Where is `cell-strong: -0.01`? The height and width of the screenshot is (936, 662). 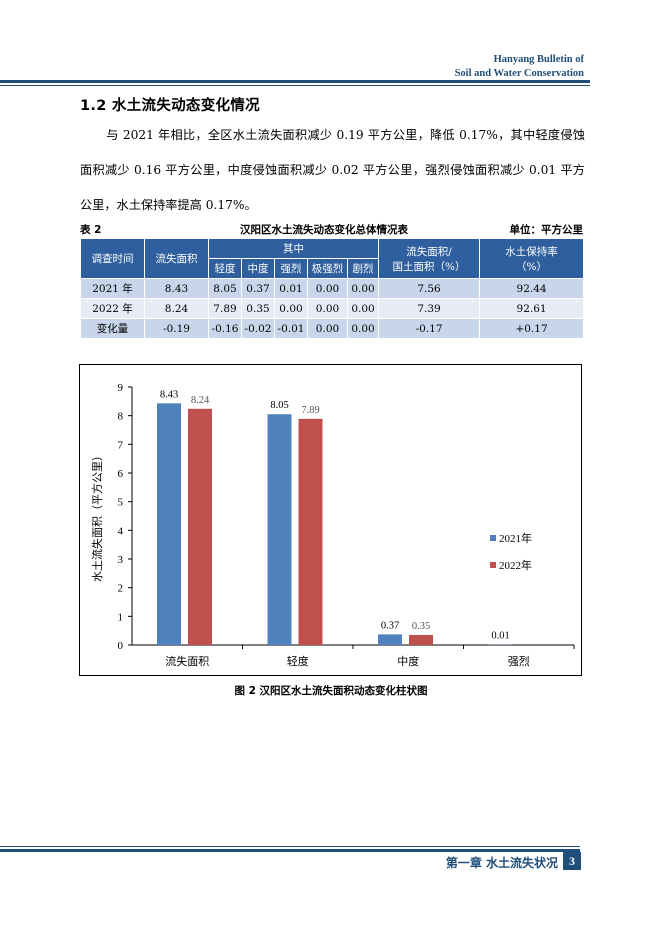 cell-strong: -0.01 is located at coordinates (291, 328).